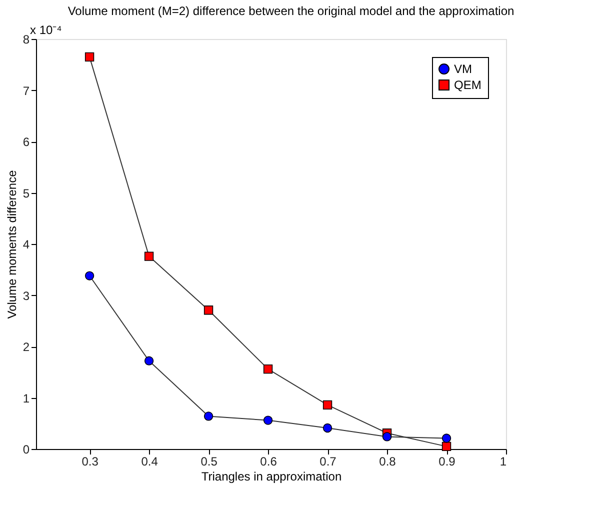  What do you see at coordinates (26, 142) in the screenshot?
I see `y-tick-label: 6` at bounding box center [26, 142].